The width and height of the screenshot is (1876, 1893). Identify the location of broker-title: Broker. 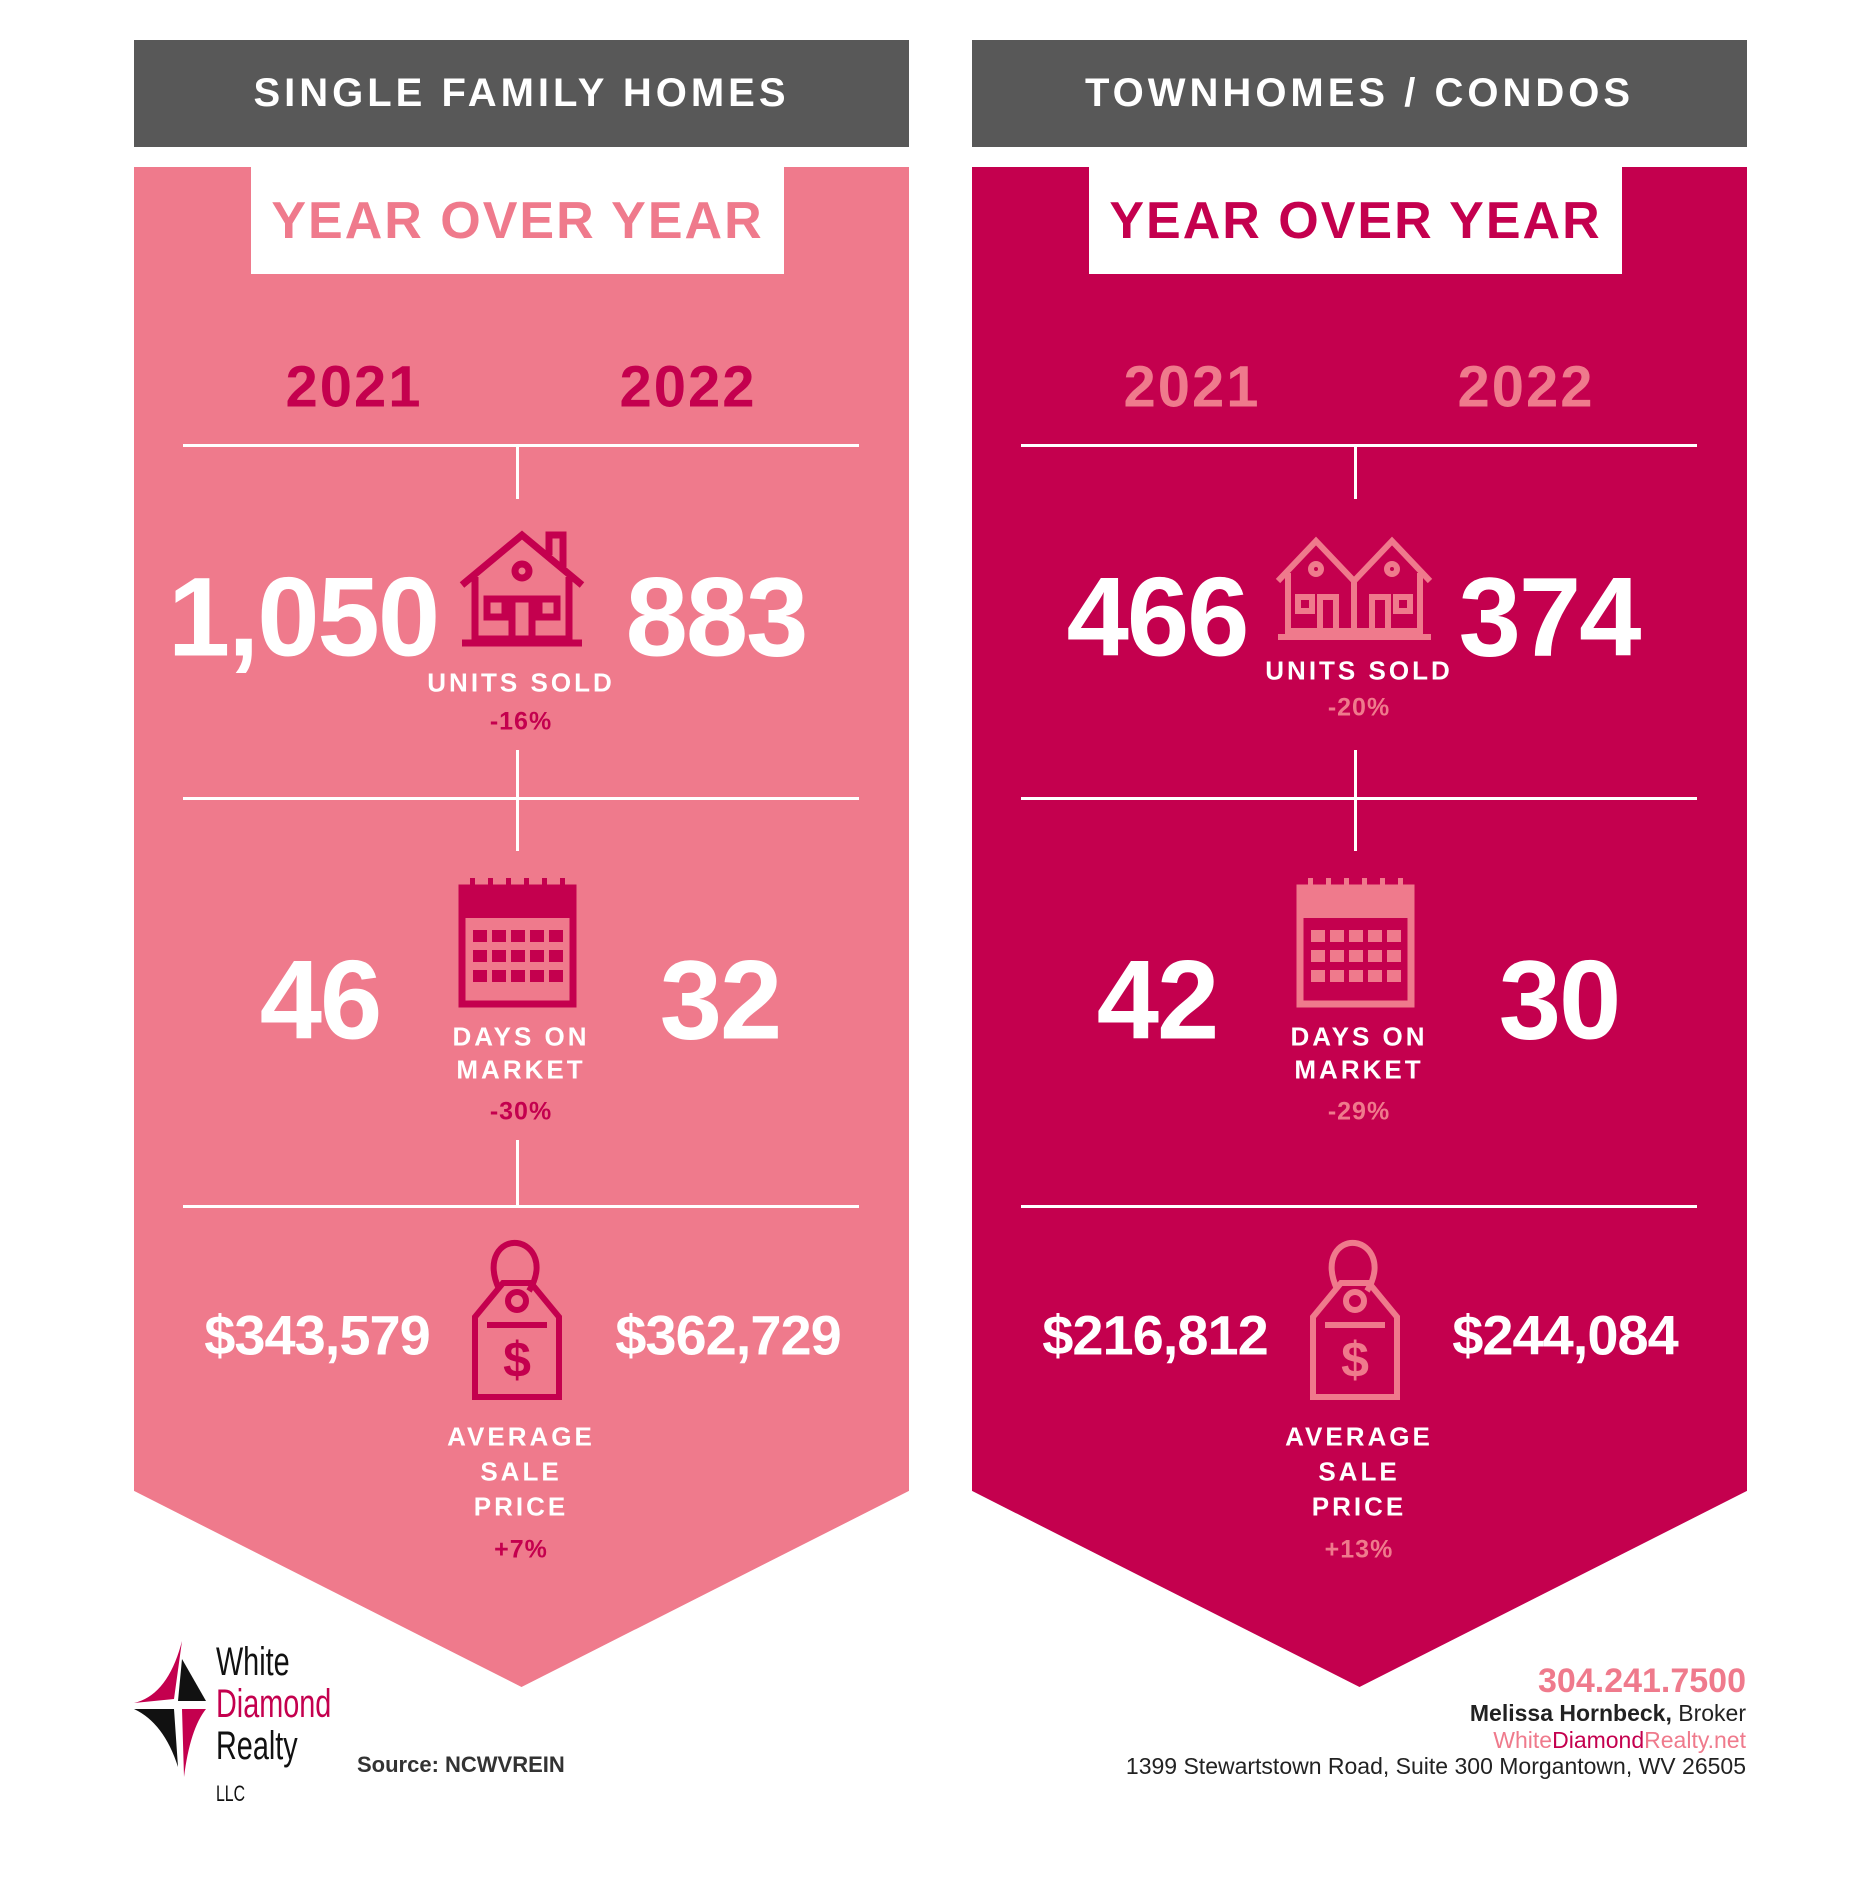
(1712, 1713).